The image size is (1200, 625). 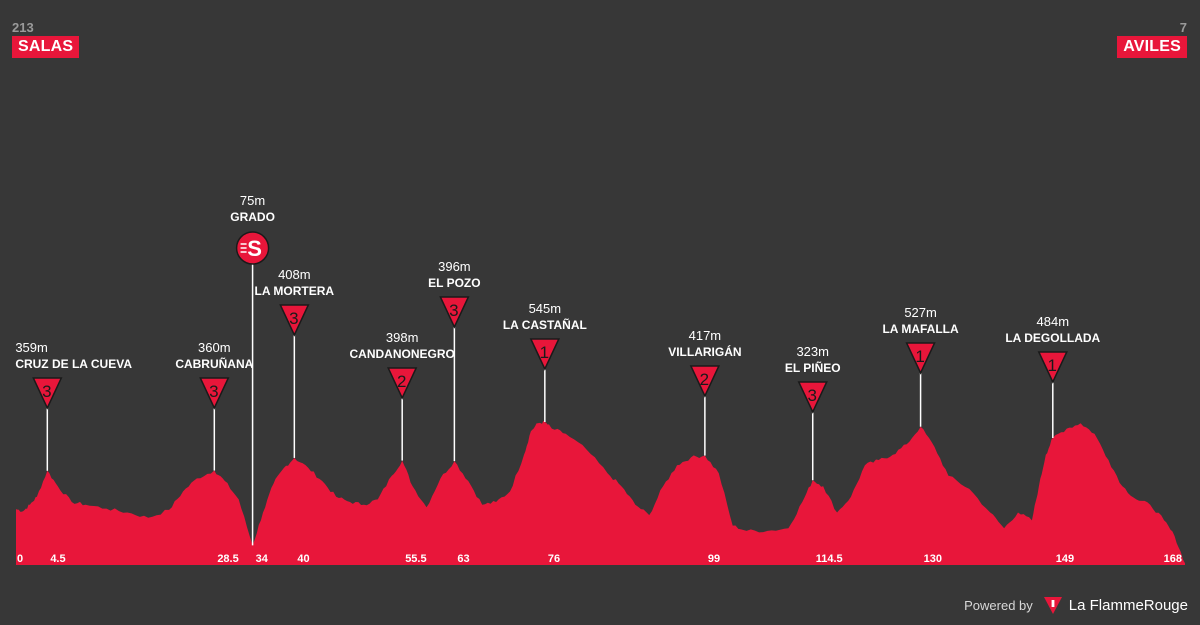 I want to click on start-point: 213 SALAS, so click(x=46, y=39).